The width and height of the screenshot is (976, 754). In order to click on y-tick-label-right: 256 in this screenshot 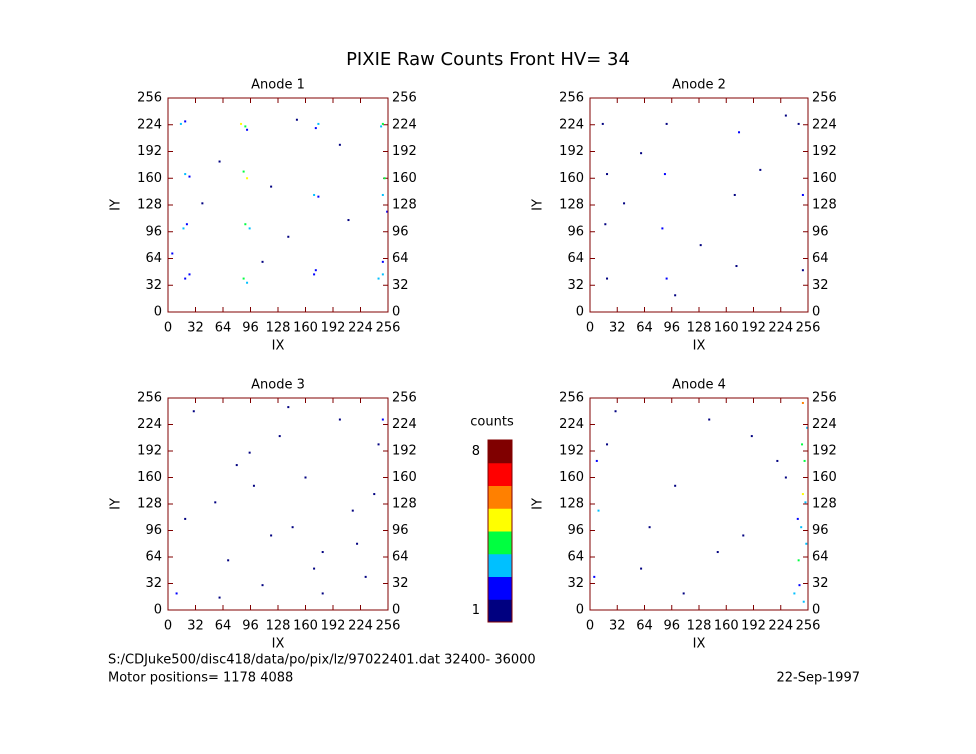, I will do `click(404, 398)`.